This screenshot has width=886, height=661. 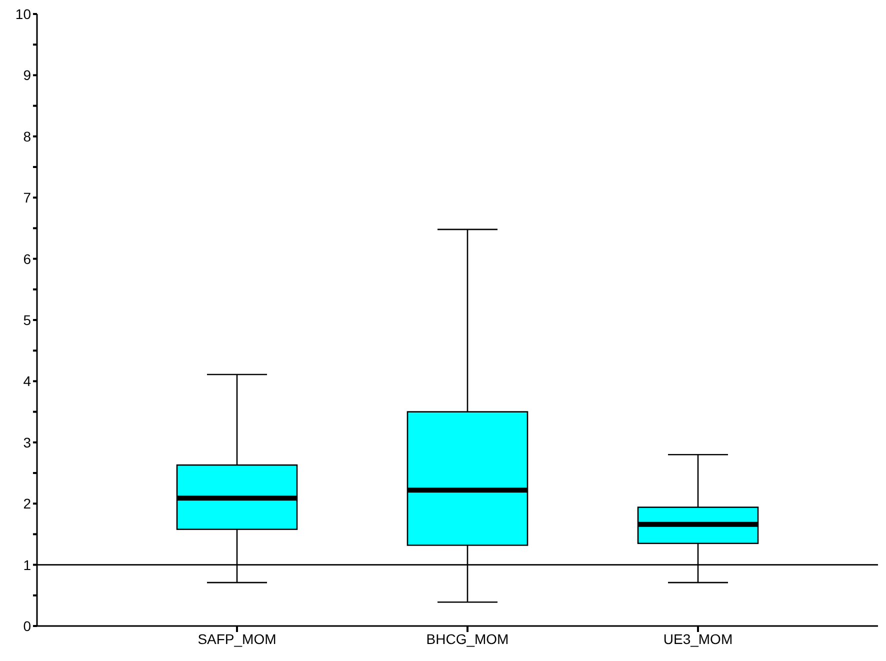 I want to click on y-tick-label: 9, so click(x=27, y=75).